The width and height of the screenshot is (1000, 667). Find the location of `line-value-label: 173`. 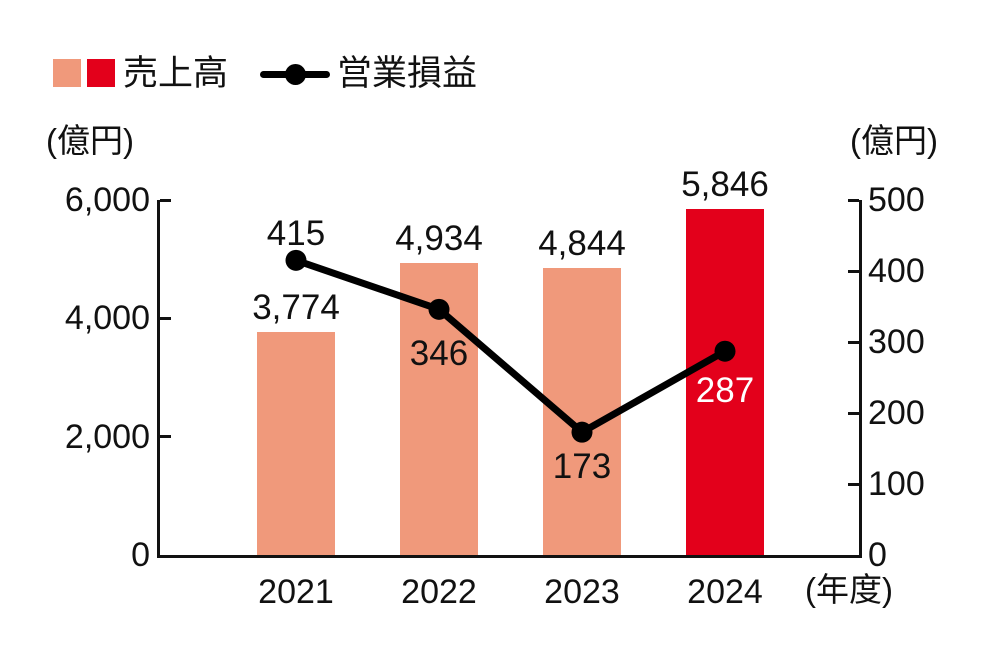

line-value-label: 173 is located at coordinates (582, 467).